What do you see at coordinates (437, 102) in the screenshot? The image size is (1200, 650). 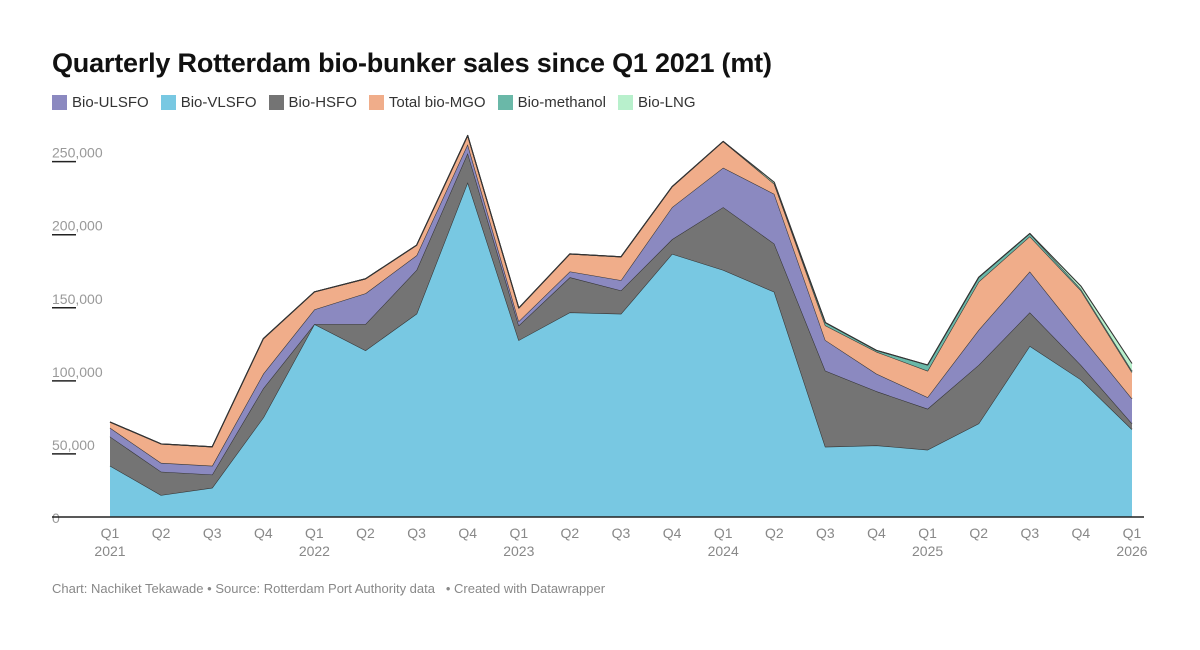 I see `legend-label-total-bio-mgo: Total bio-MGO` at bounding box center [437, 102].